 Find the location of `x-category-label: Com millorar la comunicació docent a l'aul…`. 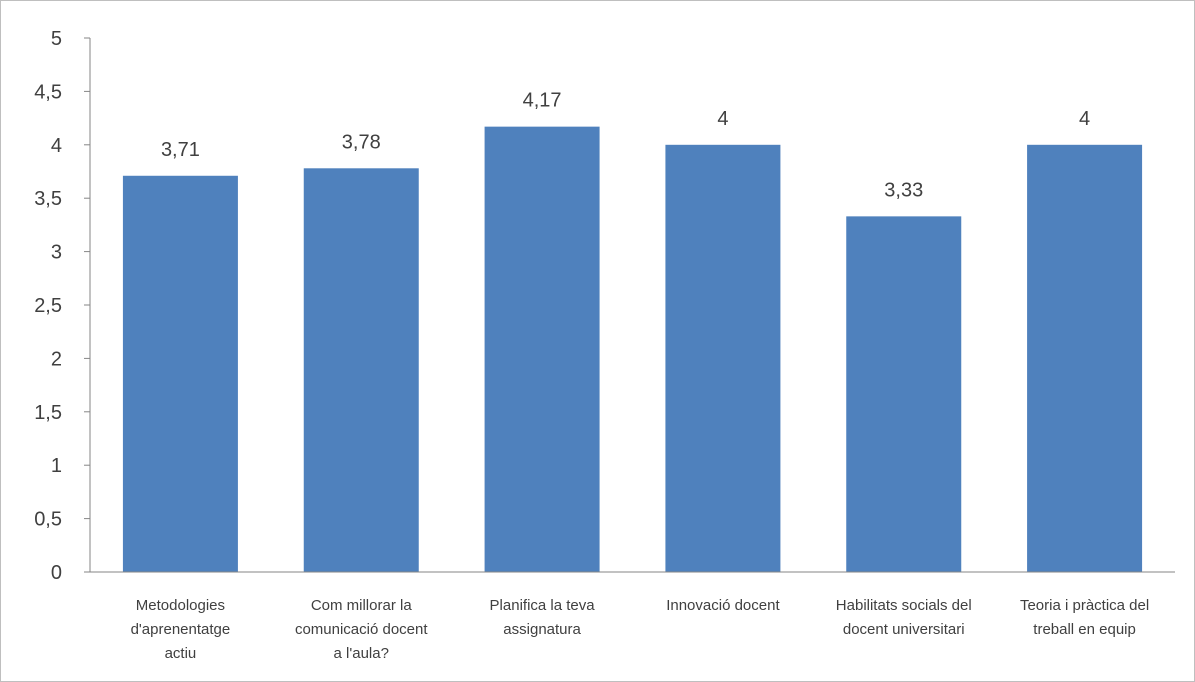

x-category-label: Com millorar la comunicació docent a l'aul… is located at coordinates (361, 629).